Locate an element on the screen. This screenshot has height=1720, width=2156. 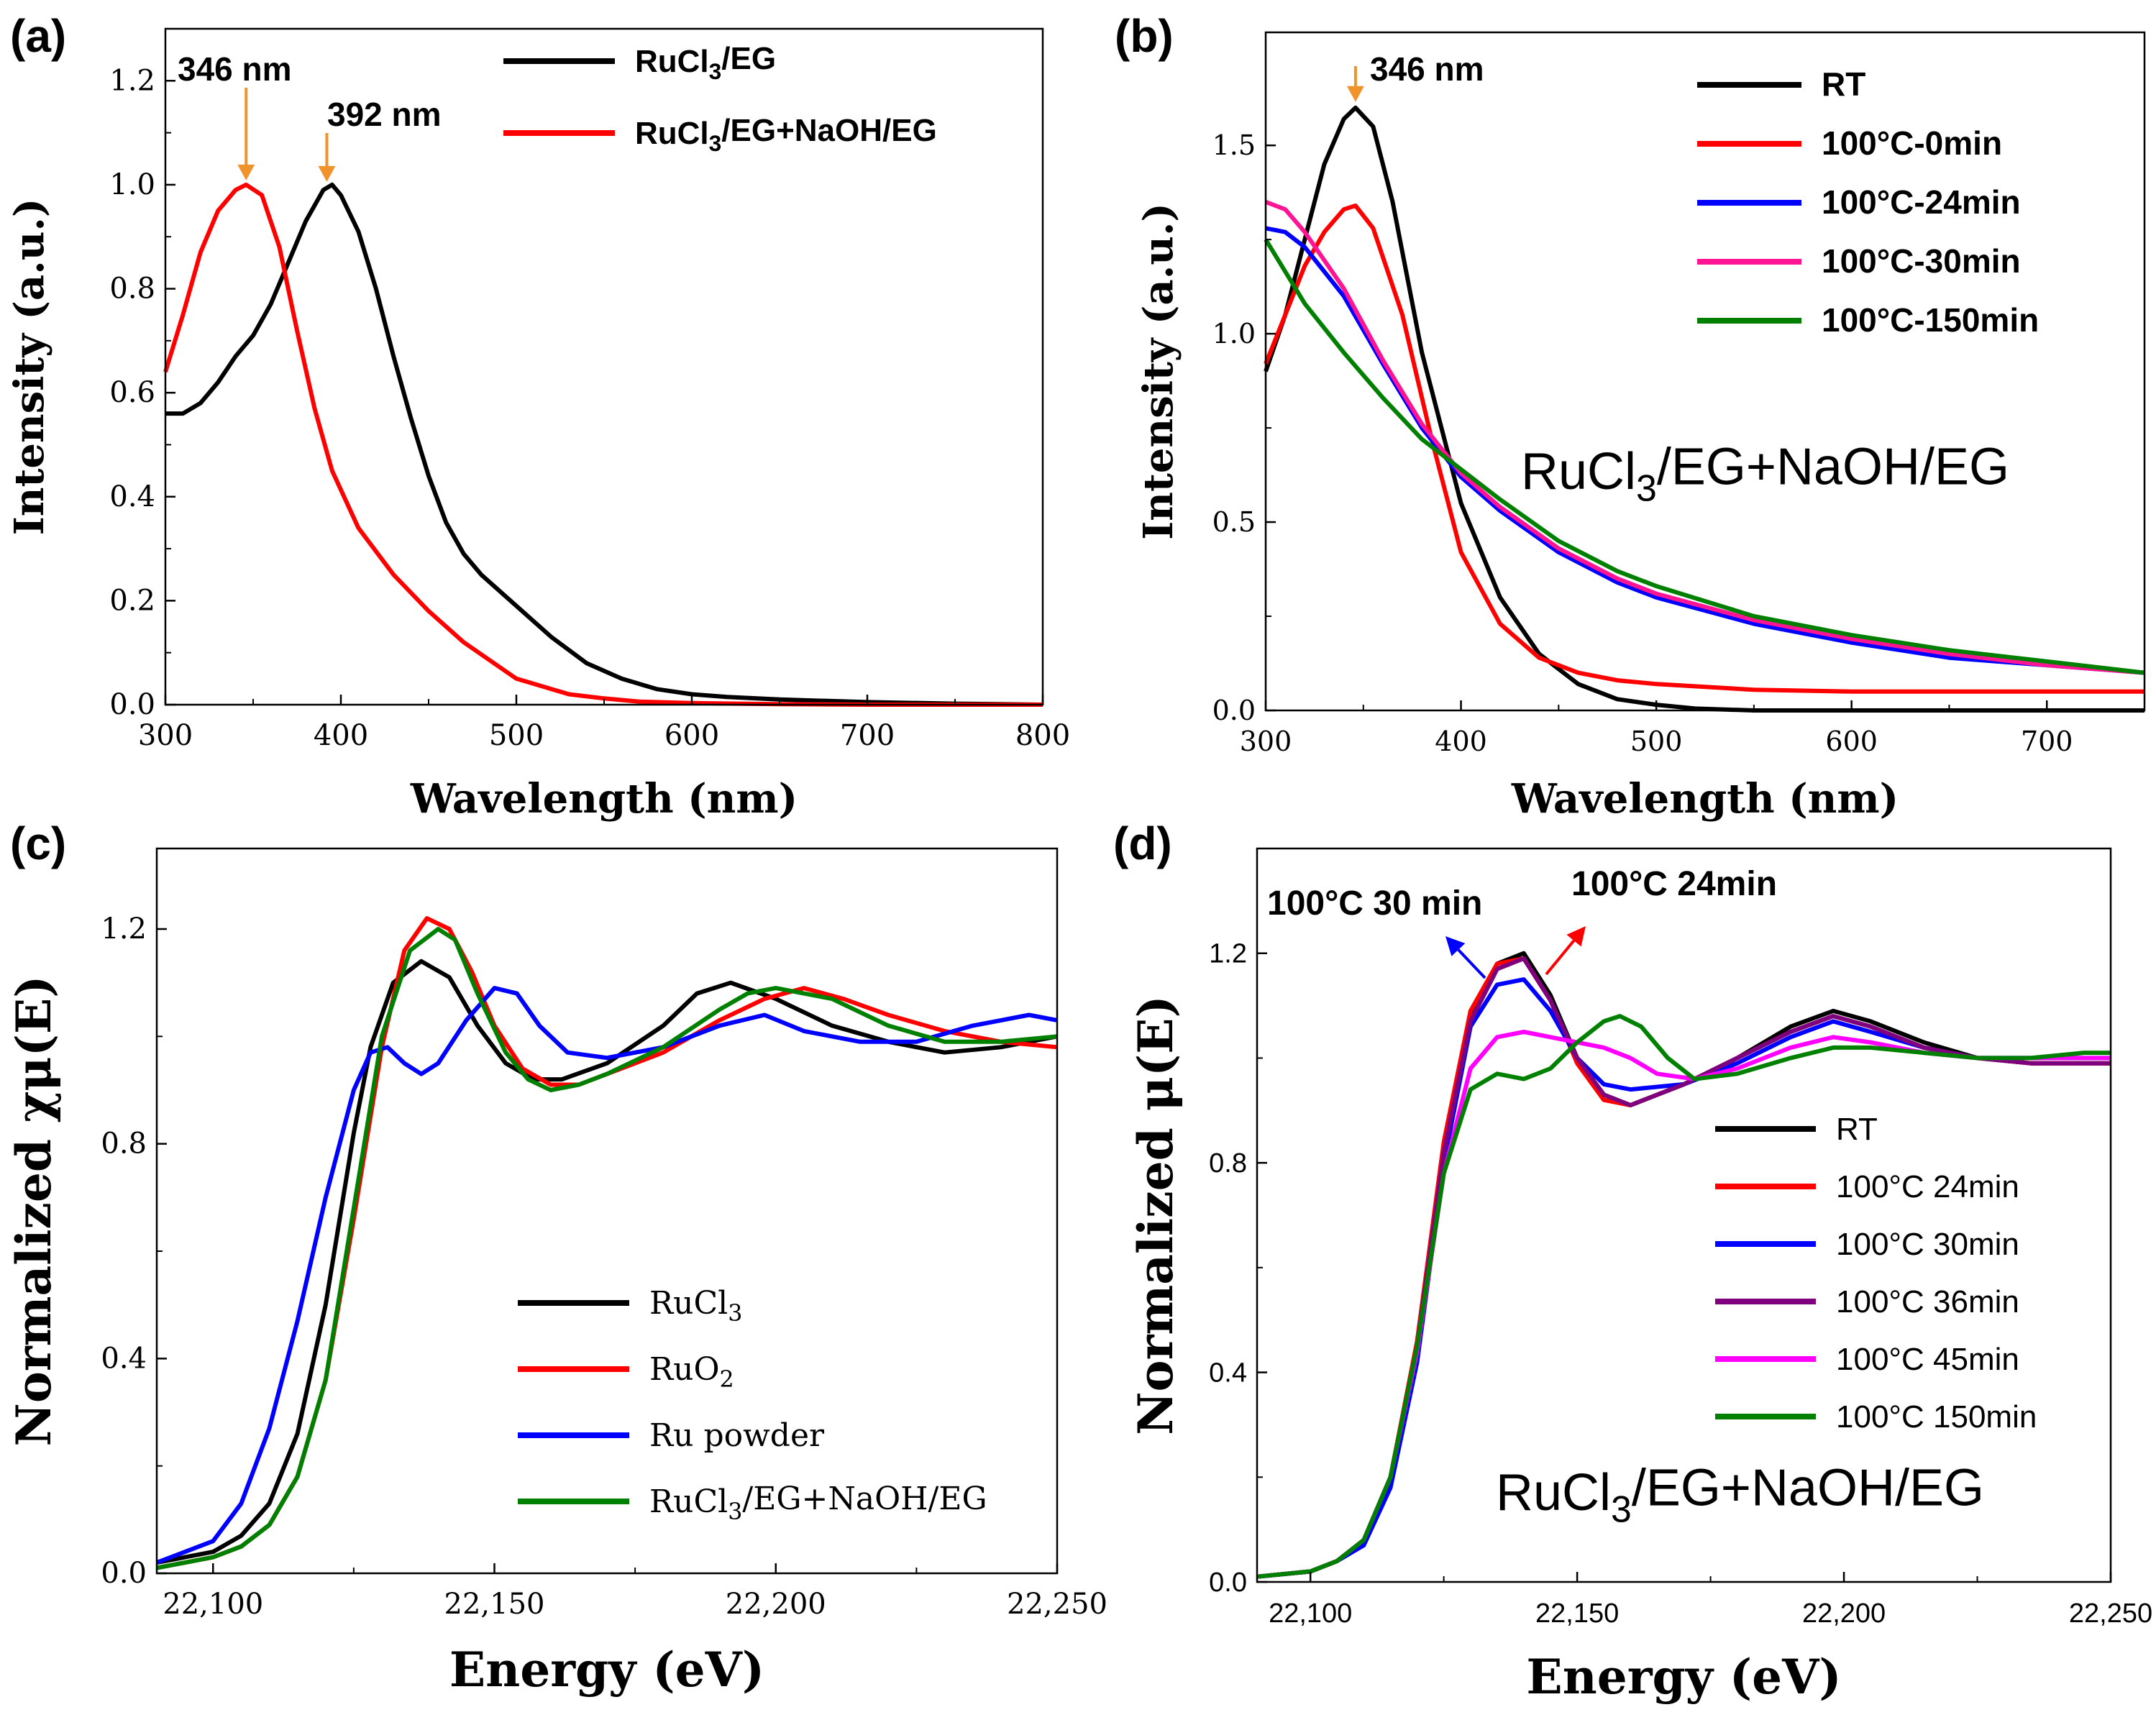
y-tick-label: 0.2 is located at coordinates (132, 600).